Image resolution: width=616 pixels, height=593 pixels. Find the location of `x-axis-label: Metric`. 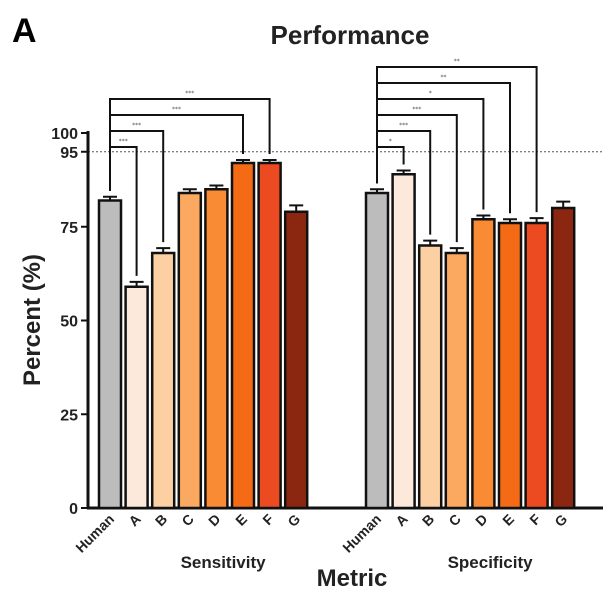

x-axis-label: Metric is located at coordinates (352, 578).